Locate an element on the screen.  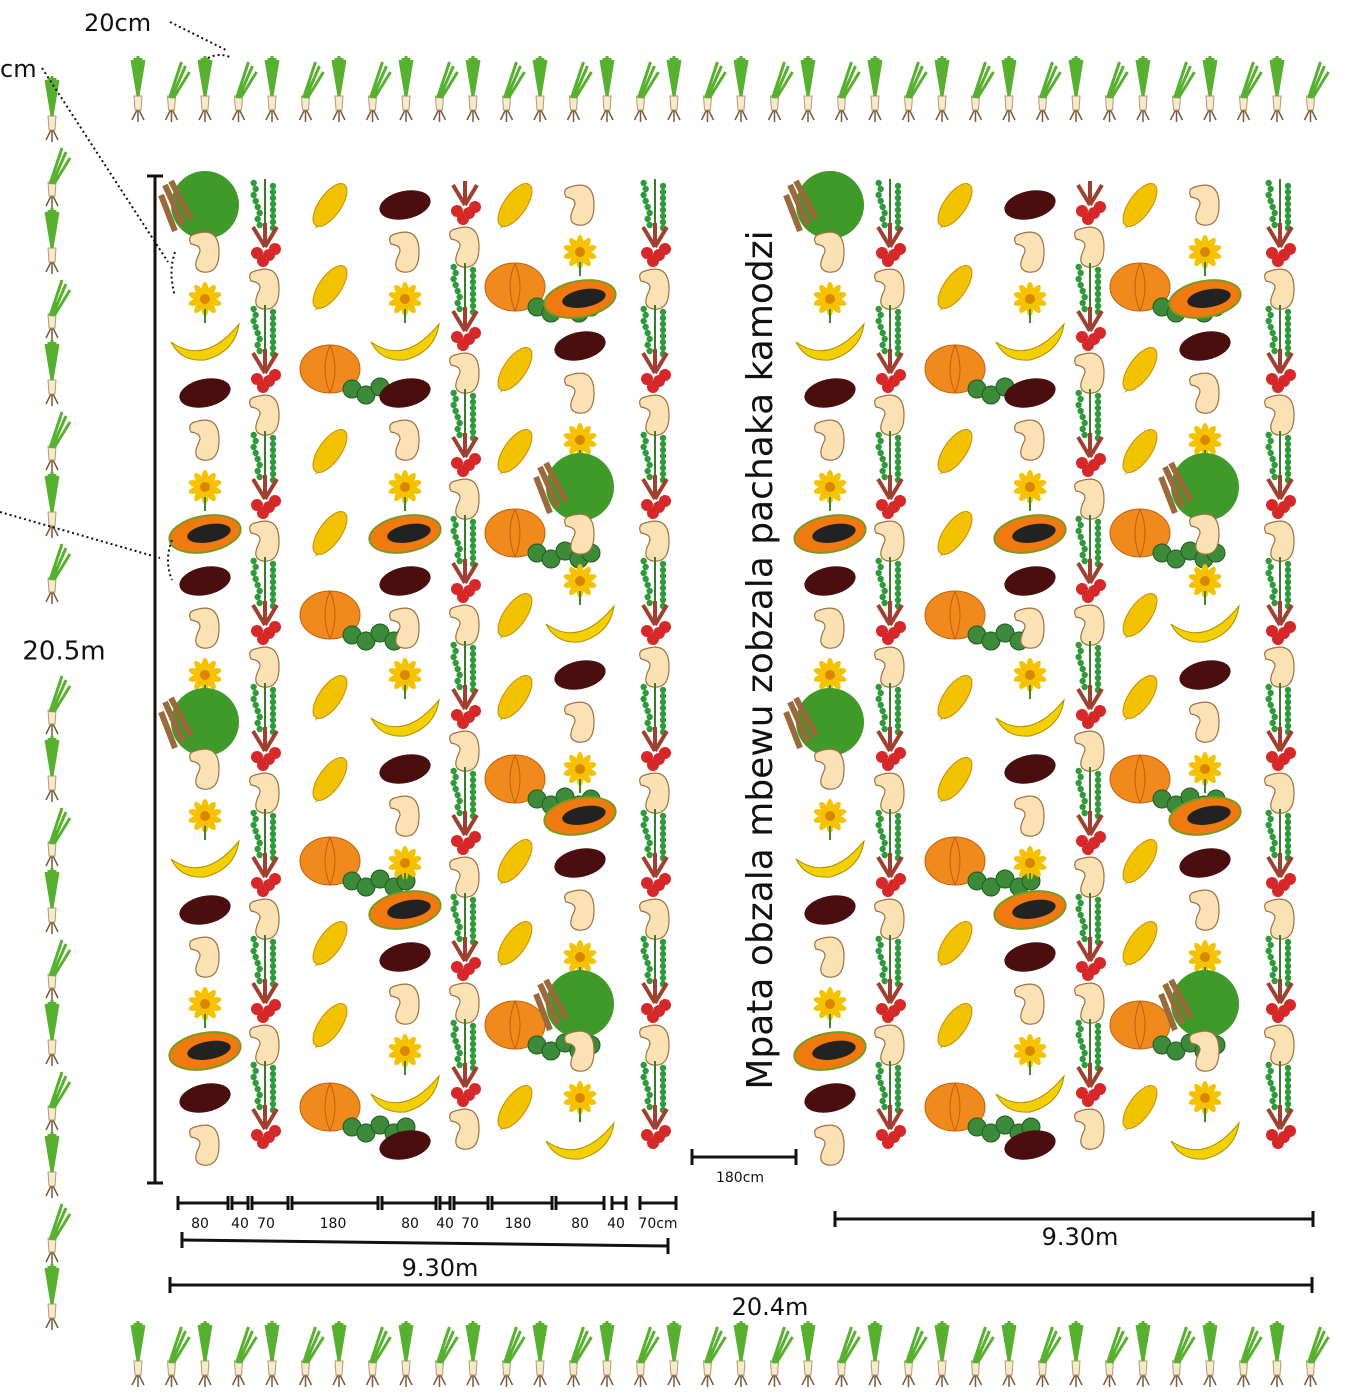
left-spacing-label: cm is located at coordinates (18, 69).